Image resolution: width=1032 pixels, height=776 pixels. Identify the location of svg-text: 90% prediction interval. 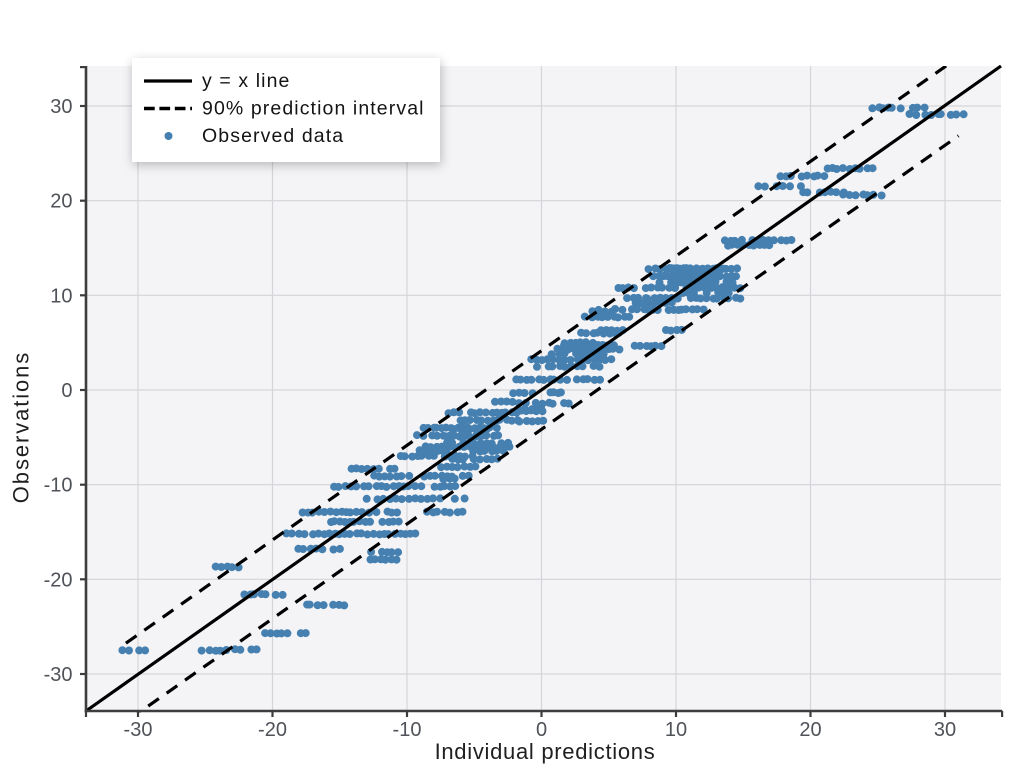
(313, 109).